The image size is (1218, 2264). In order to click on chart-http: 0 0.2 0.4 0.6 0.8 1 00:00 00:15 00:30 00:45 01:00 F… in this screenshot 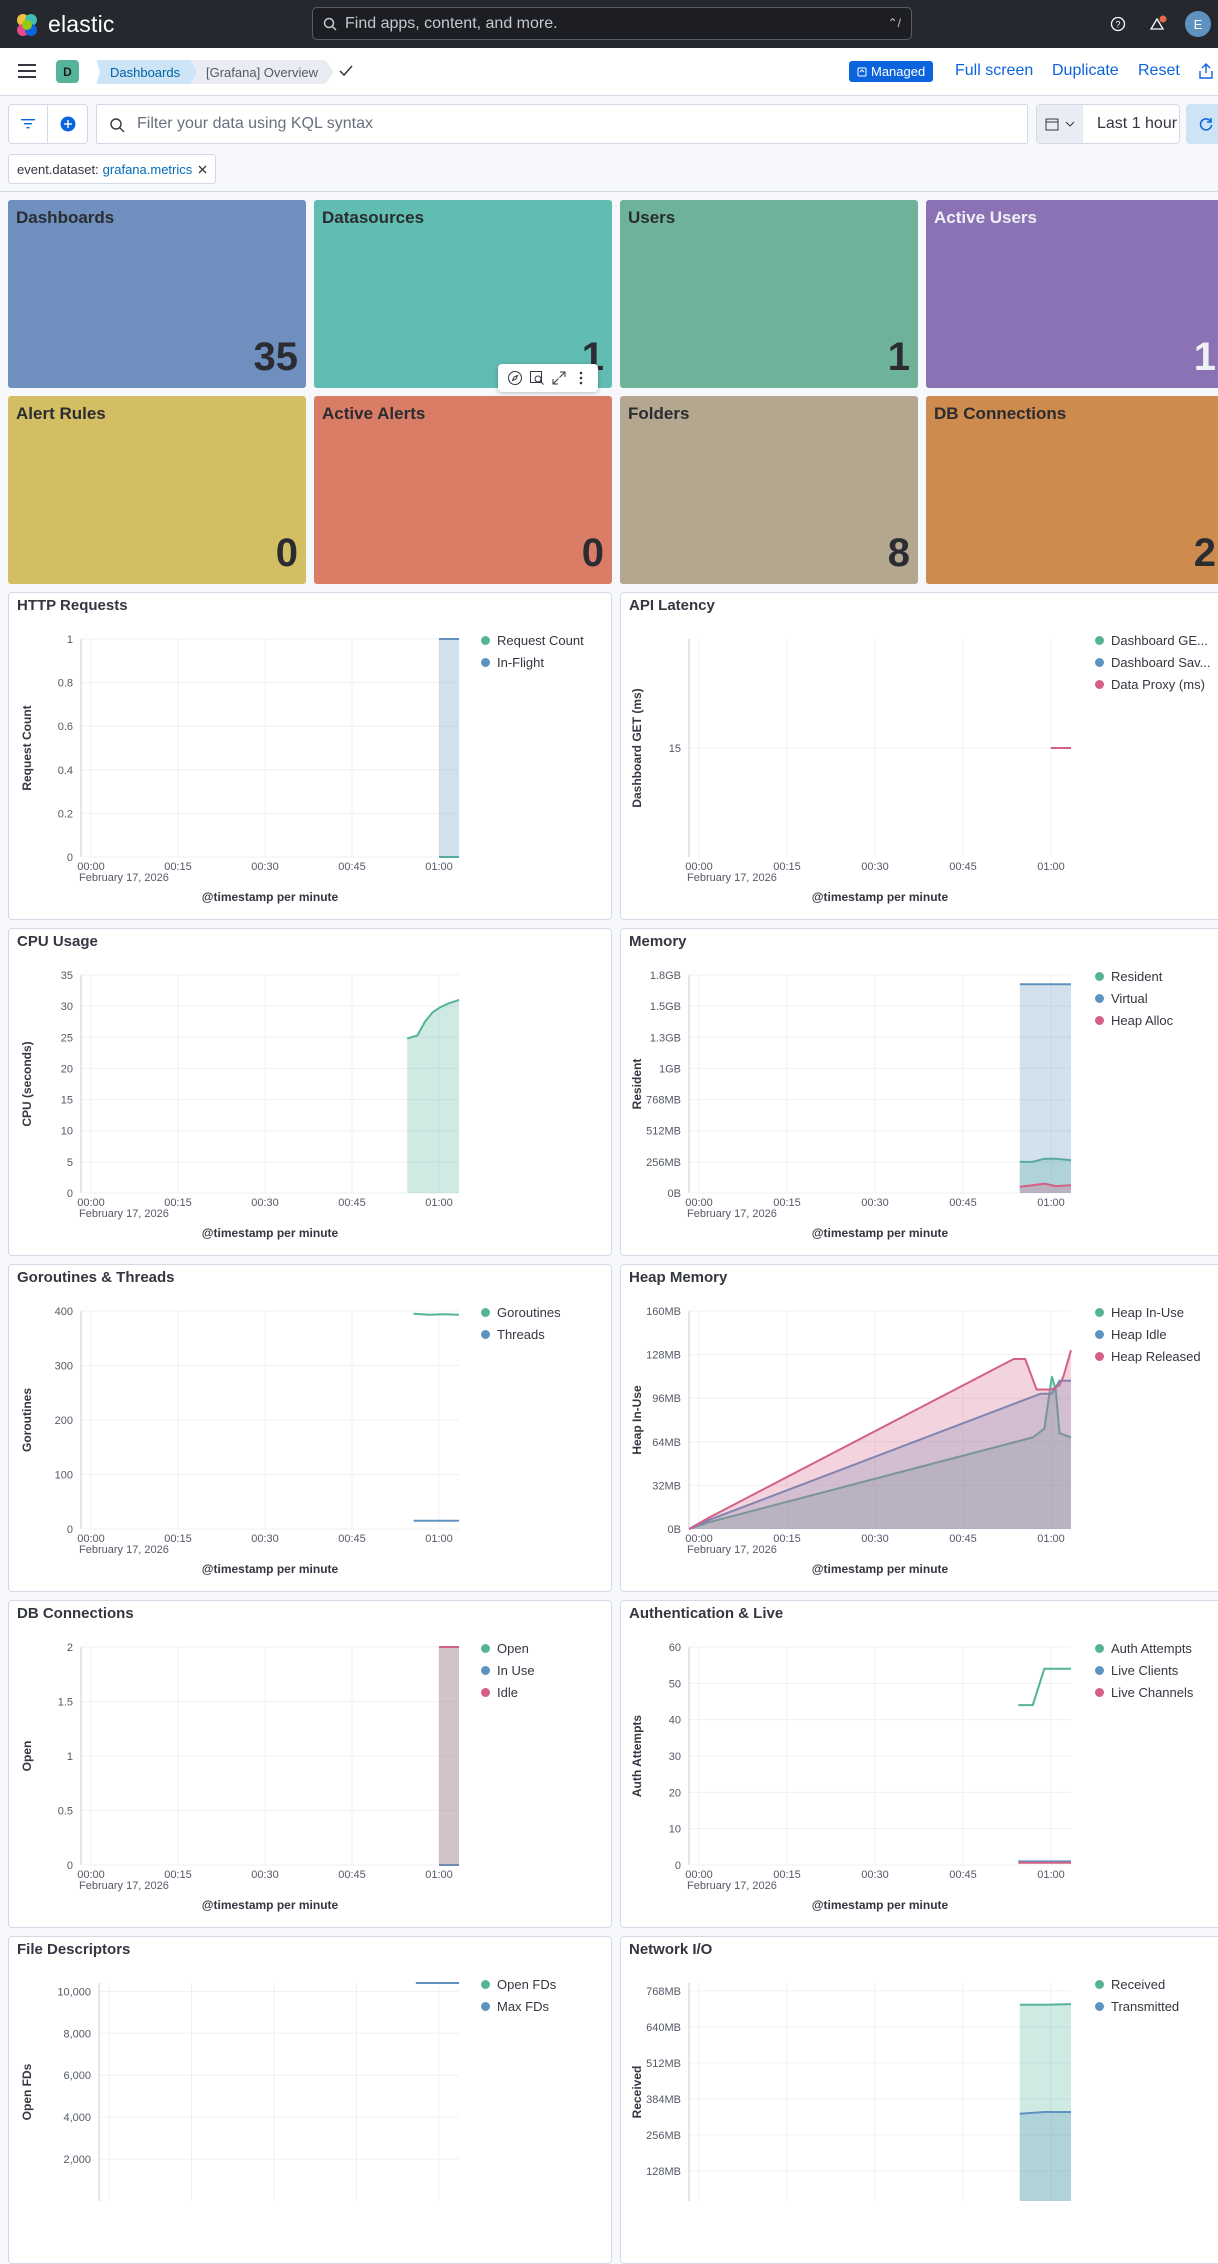, I will do `click(310, 756)`.